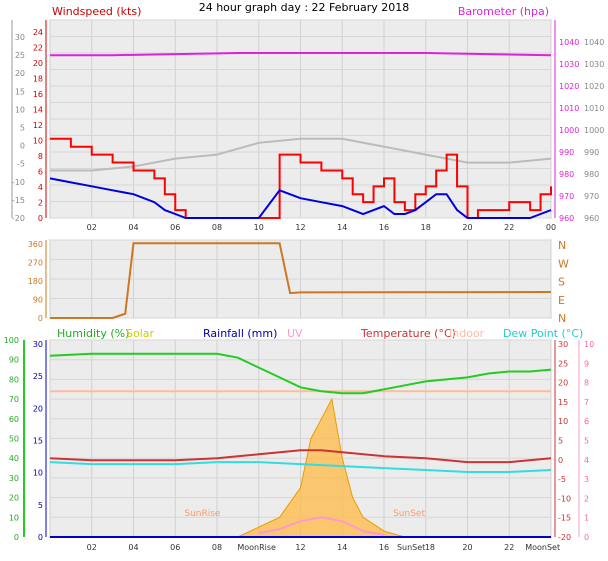 This screenshot has width=608, height=561. What do you see at coordinates (35, 281) in the screenshot?
I see `winddir-tick-label: 180` at bounding box center [35, 281].